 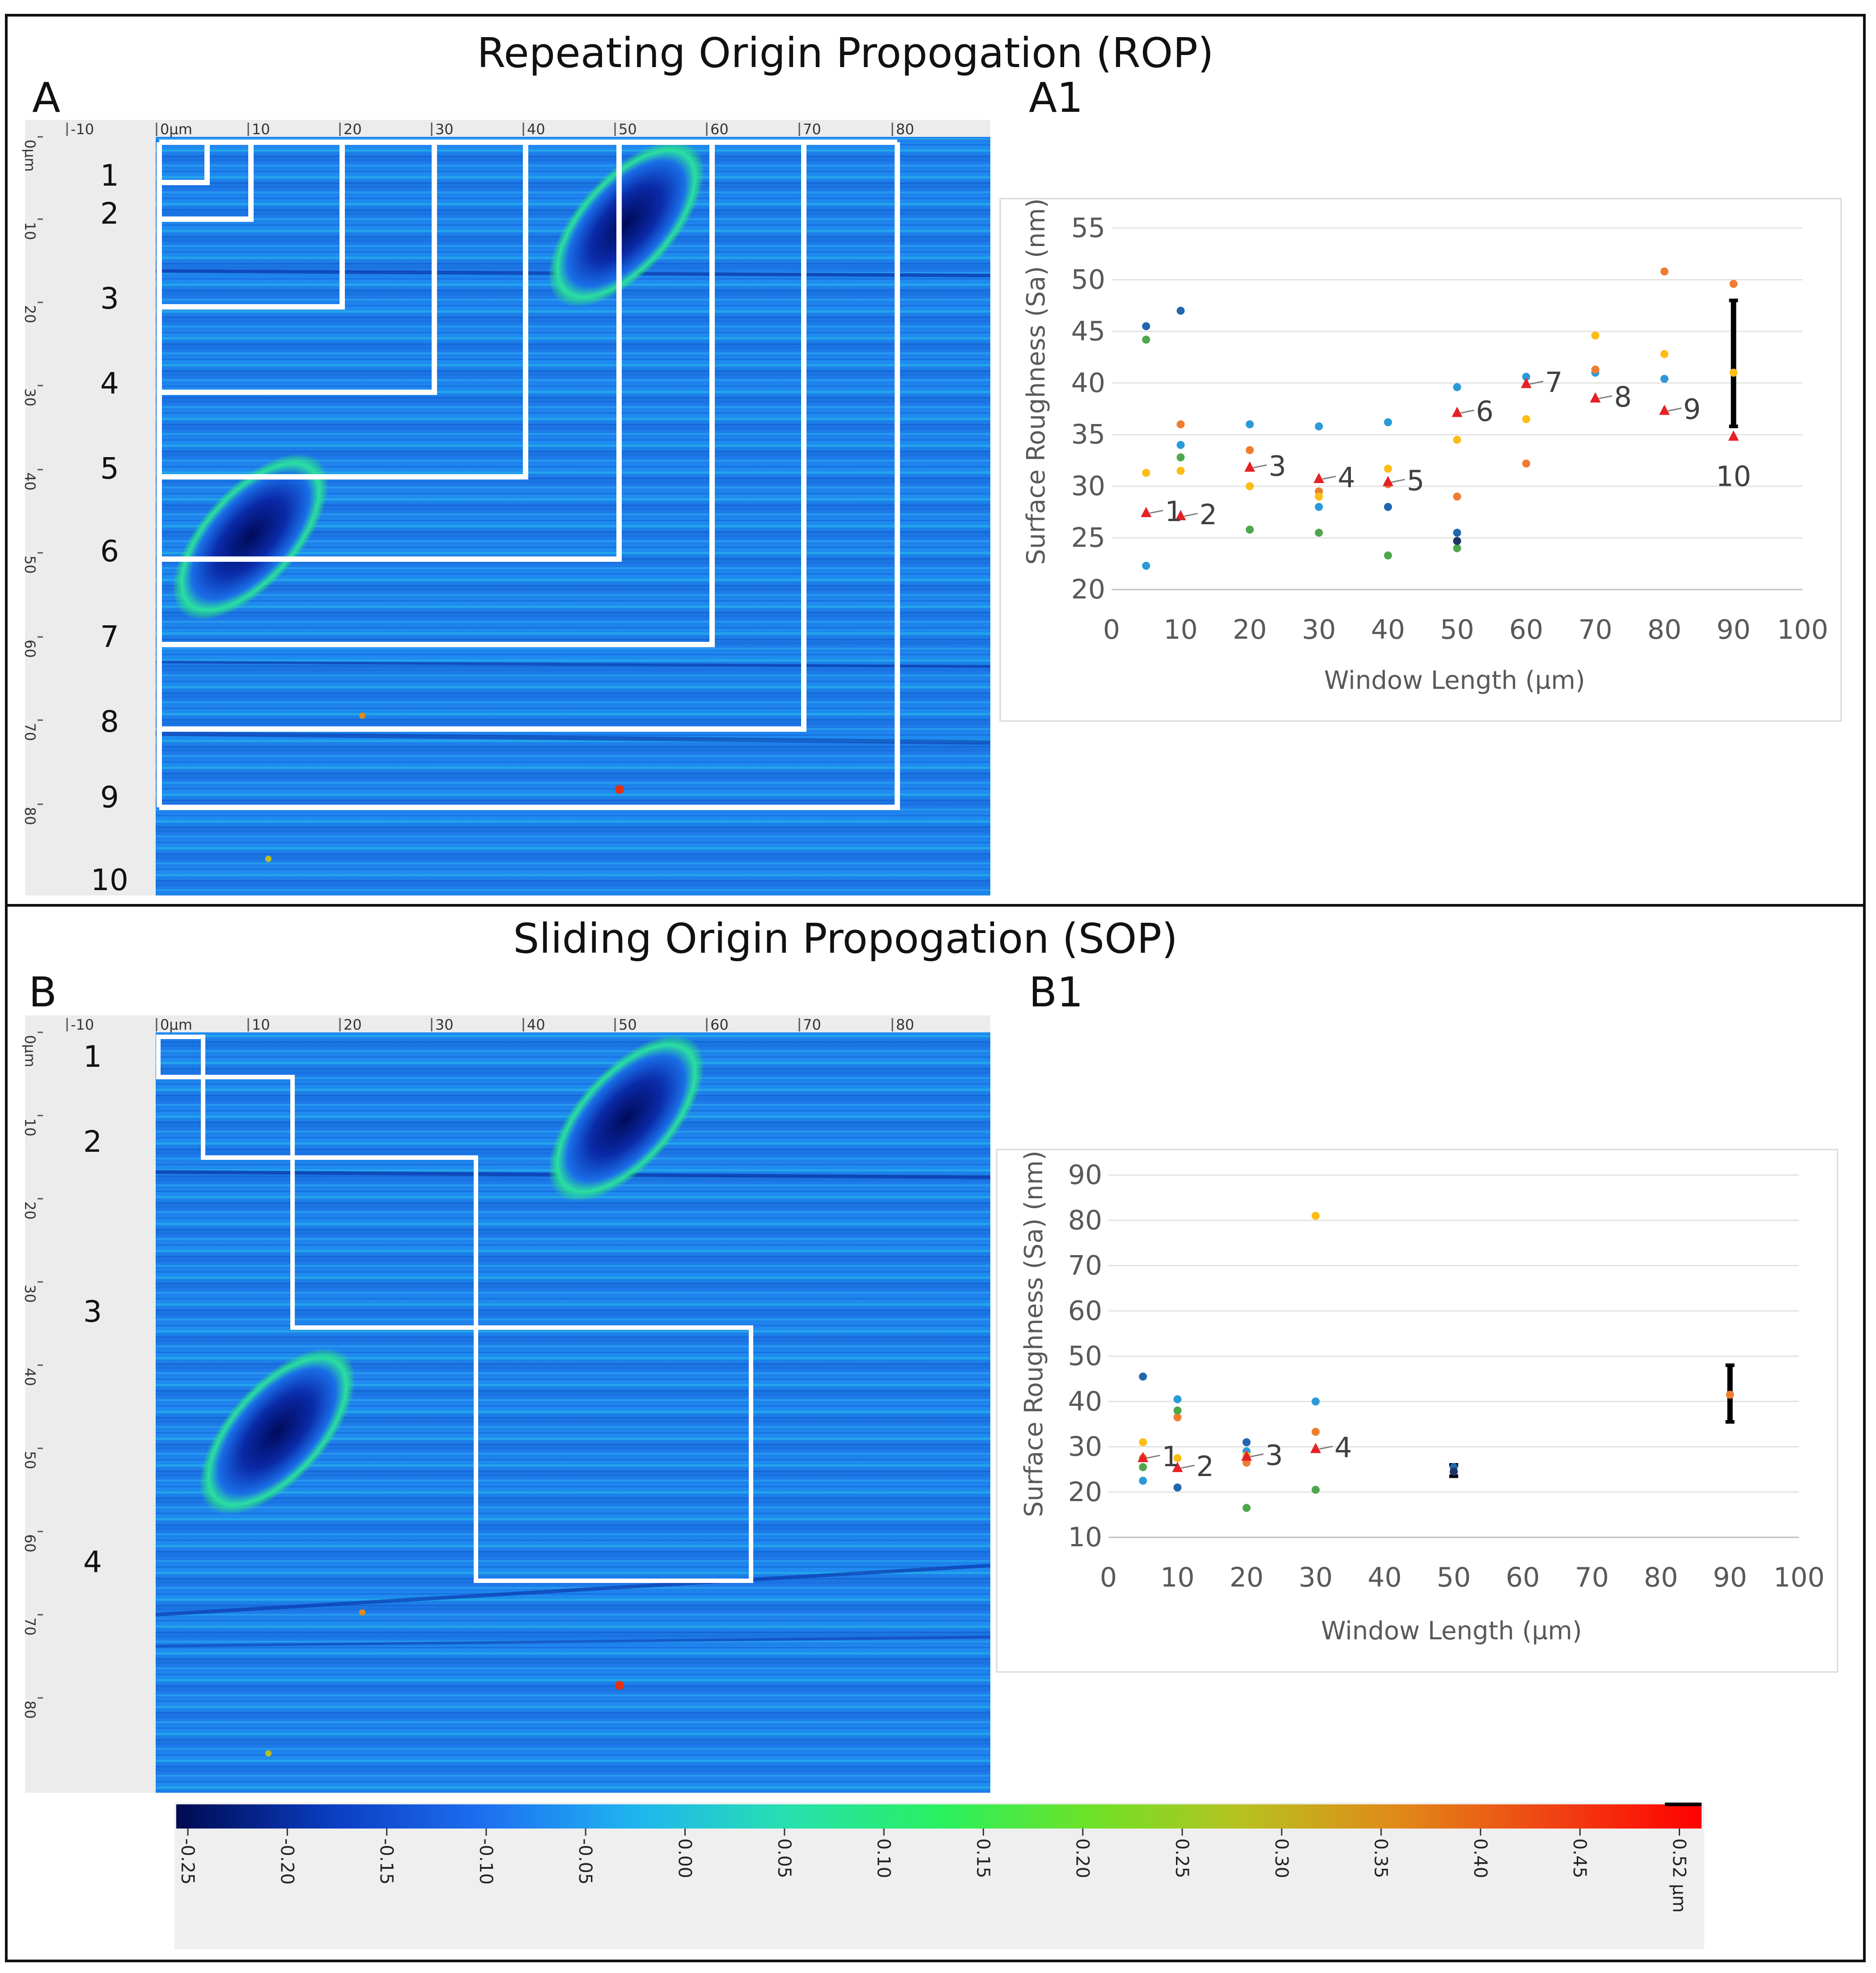 I want to click on point-annotation: 3, so click(x=1274, y=1455).